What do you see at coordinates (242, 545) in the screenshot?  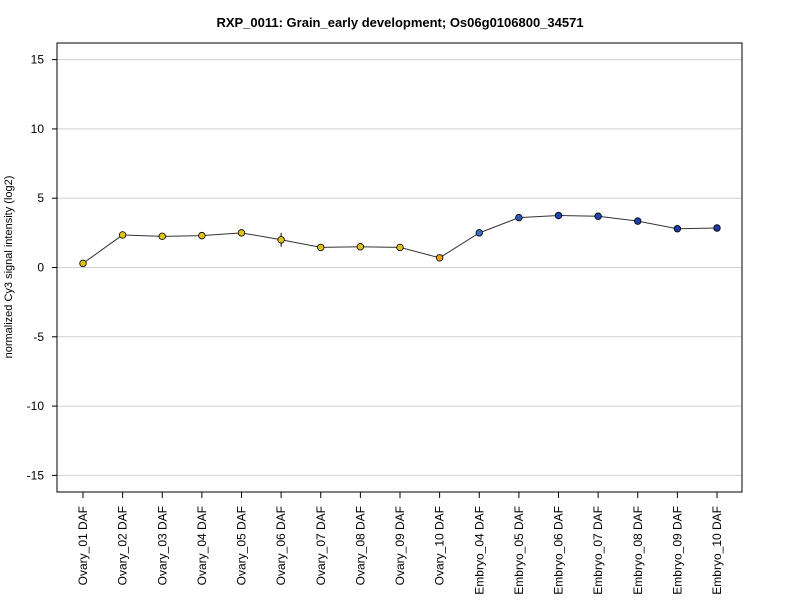 I see `x-tick-label: Ovary_05 DAF` at bounding box center [242, 545].